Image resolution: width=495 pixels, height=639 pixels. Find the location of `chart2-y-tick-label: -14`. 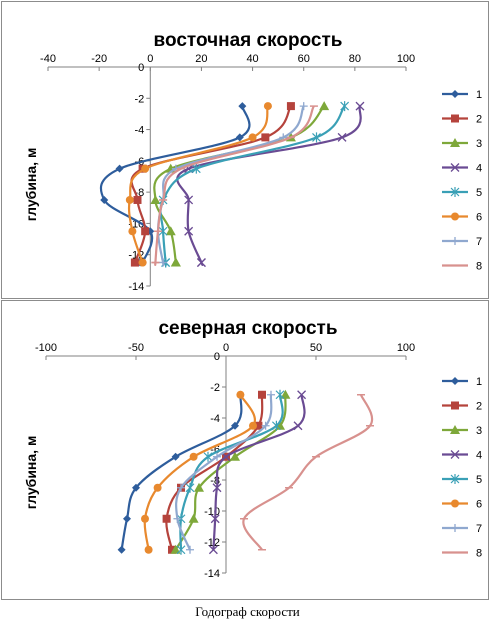

chart2-y-tick-label: -14 is located at coordinates (212, 574).